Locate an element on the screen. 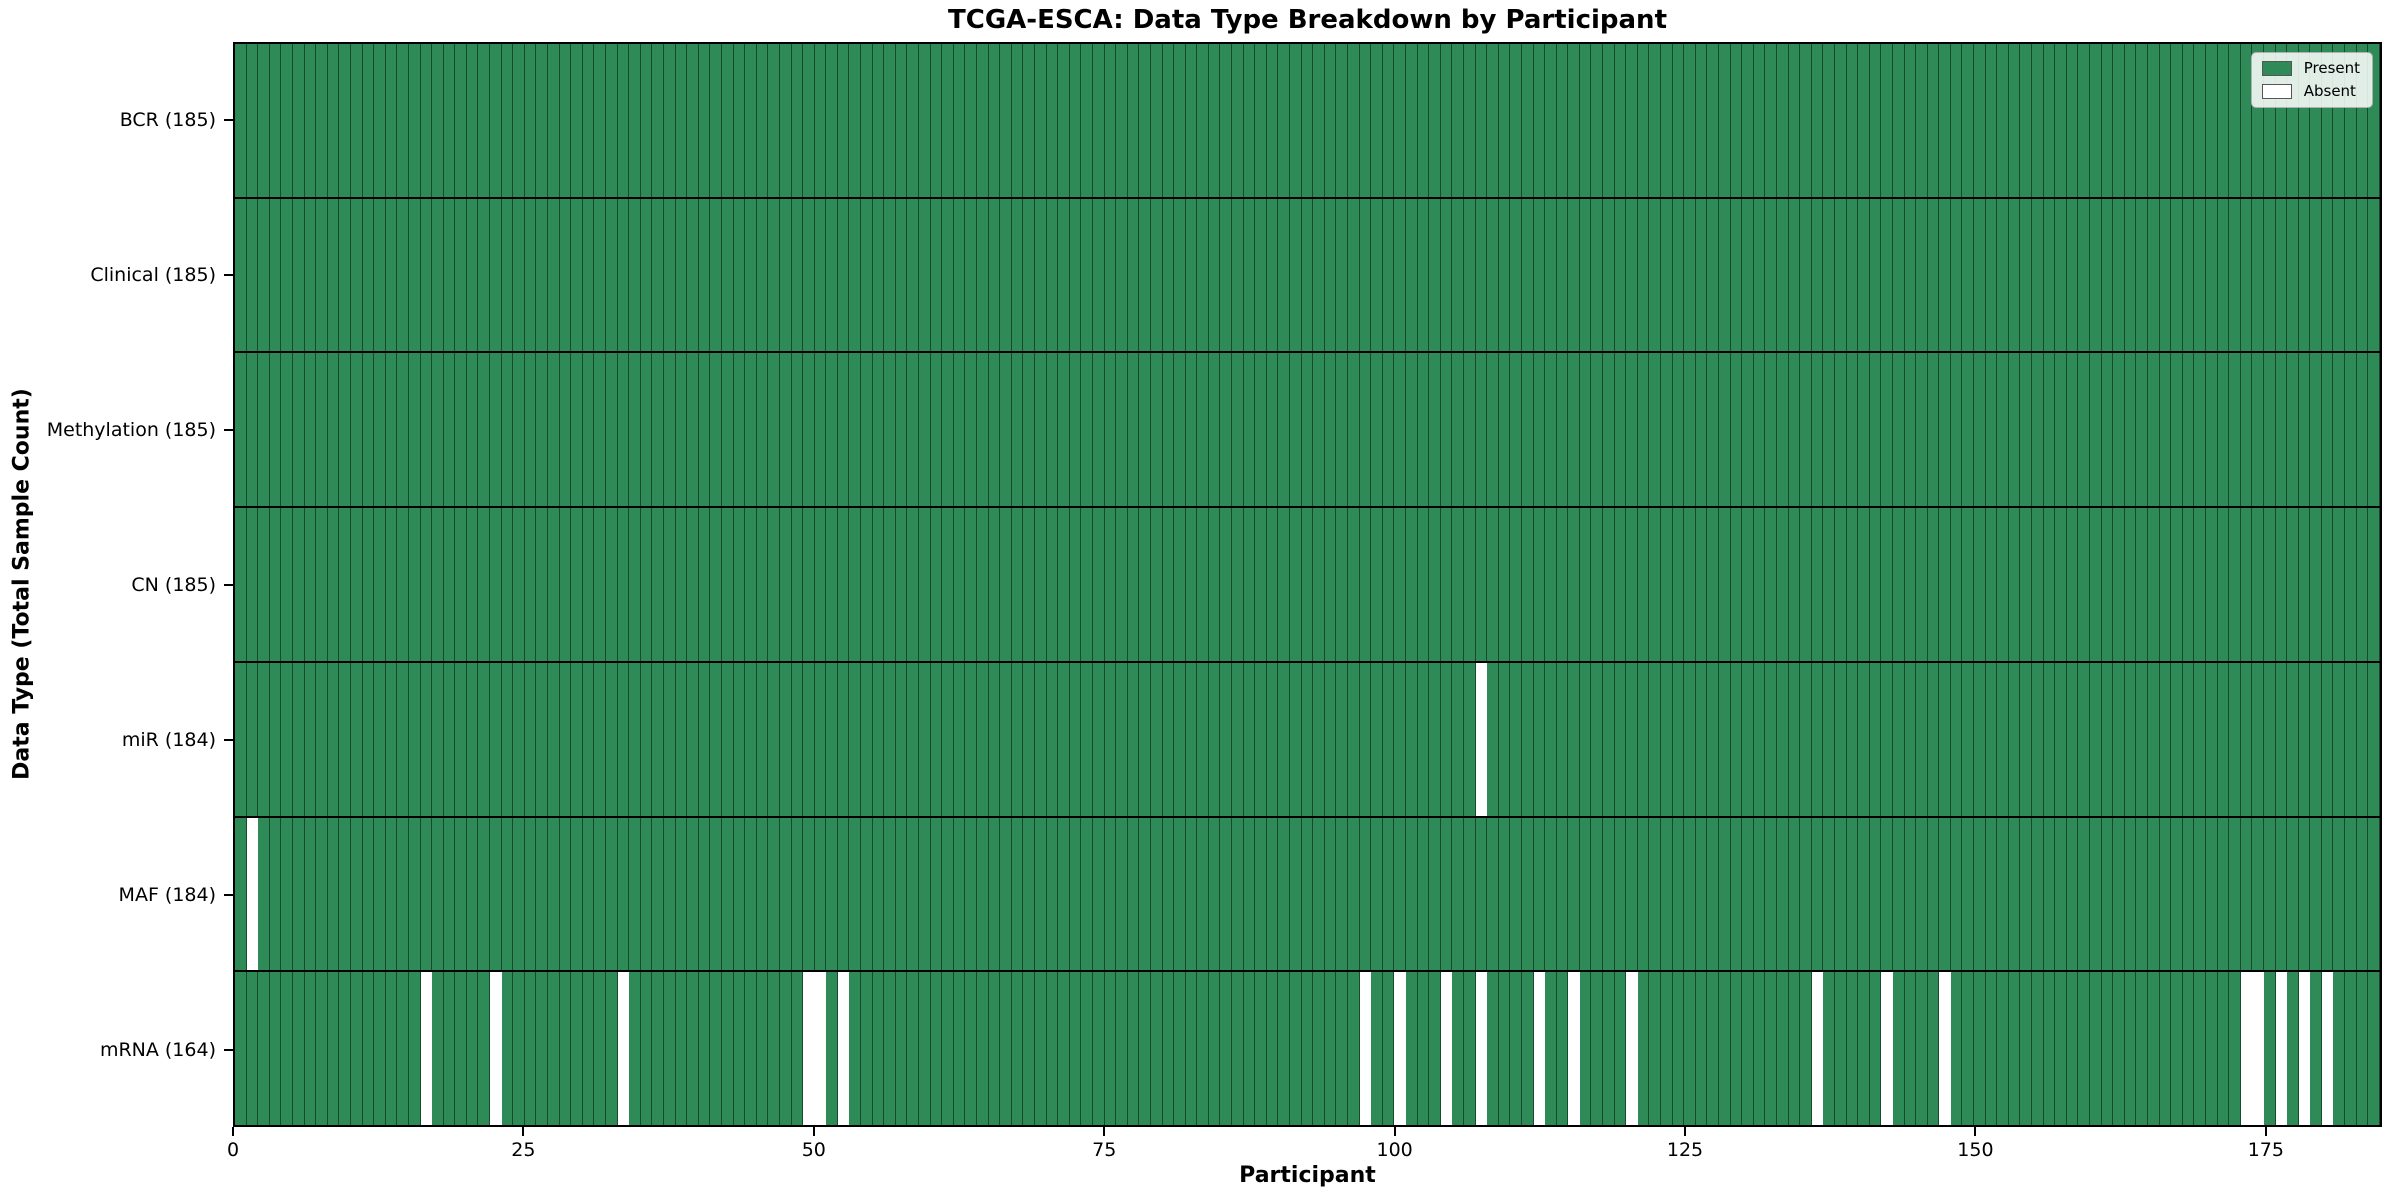  absent-swatch is located at coordinates (2276, 91).